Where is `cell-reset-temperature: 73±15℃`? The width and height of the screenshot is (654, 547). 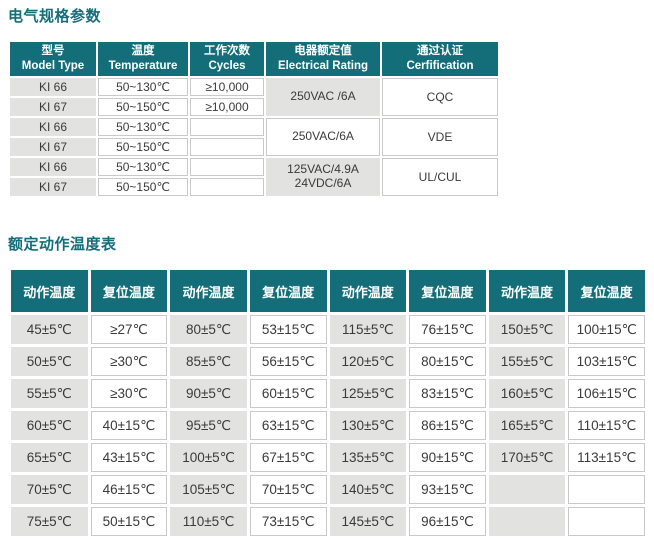
cell-reset-temperature: 73±15℃ is located at coordinates (288, 521).